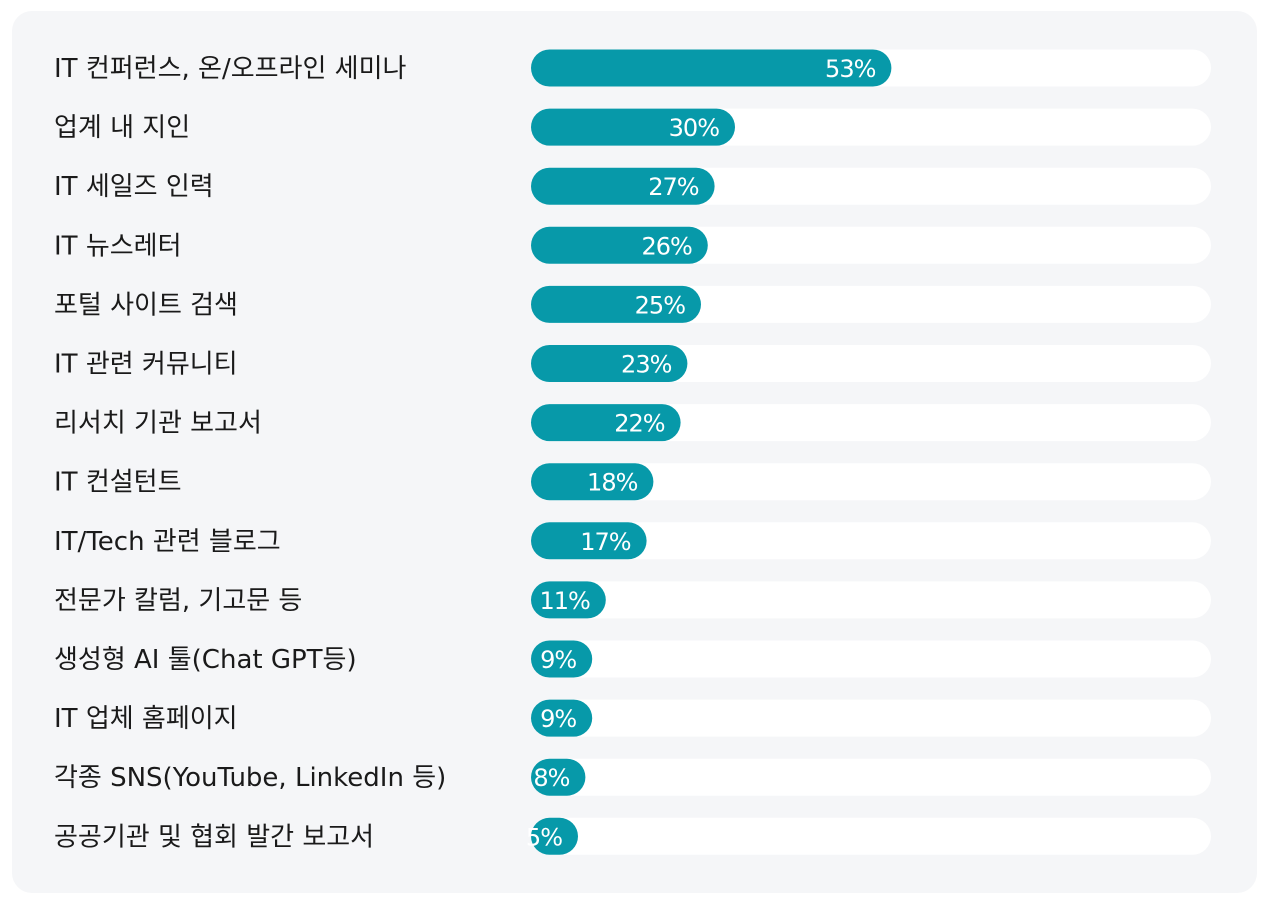  I want to click on category-label: 리서치 기관 보고서, so click(158, 424).